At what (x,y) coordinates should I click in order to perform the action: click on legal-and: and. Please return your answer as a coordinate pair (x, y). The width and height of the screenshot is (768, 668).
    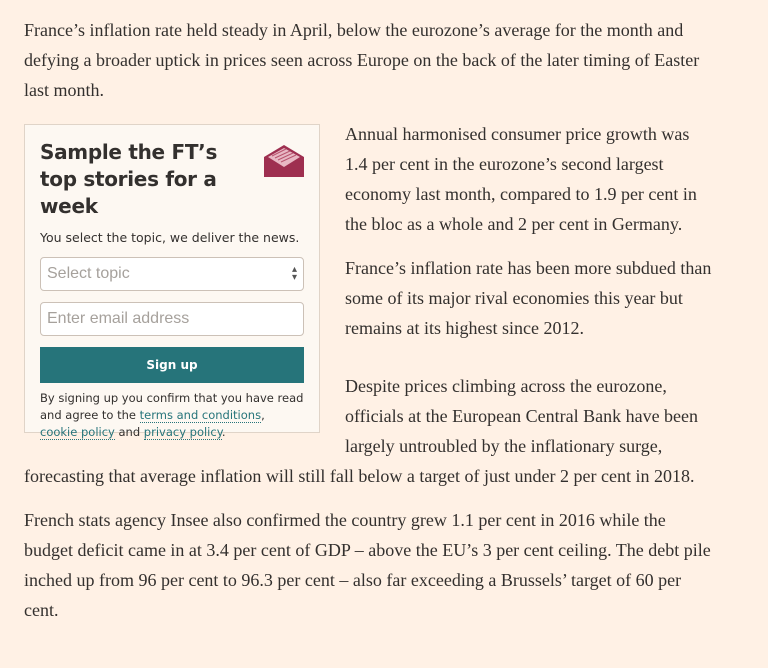
    Looking at the image, I should click on (129, 432).